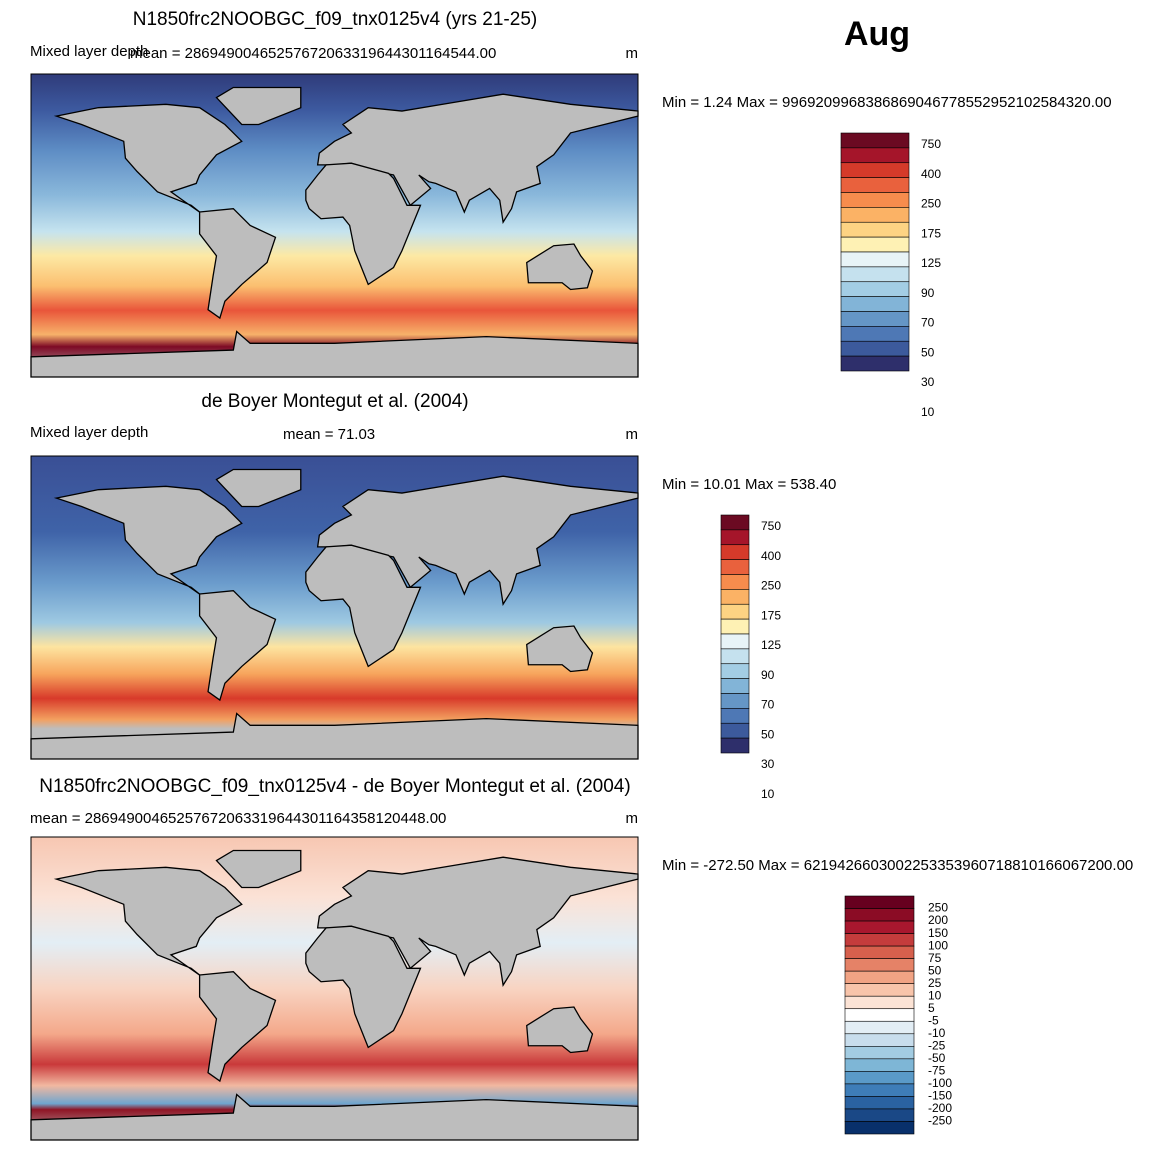  What do you see at coordinates (937, 1045) in the screenshot?
I see `colorbar-label: -25` at bounding box center [937, 1045].